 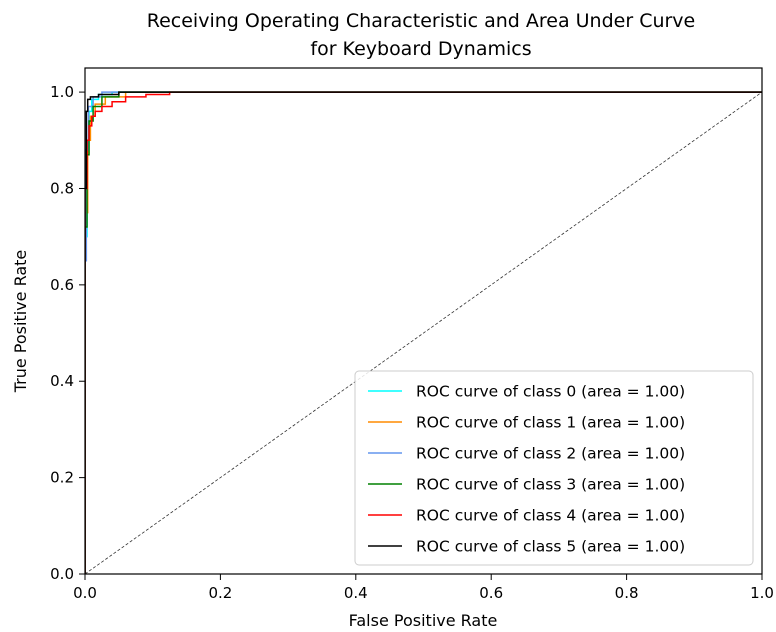 I want to click on y-tick-label: 0.6, so click(x=62, y=285).